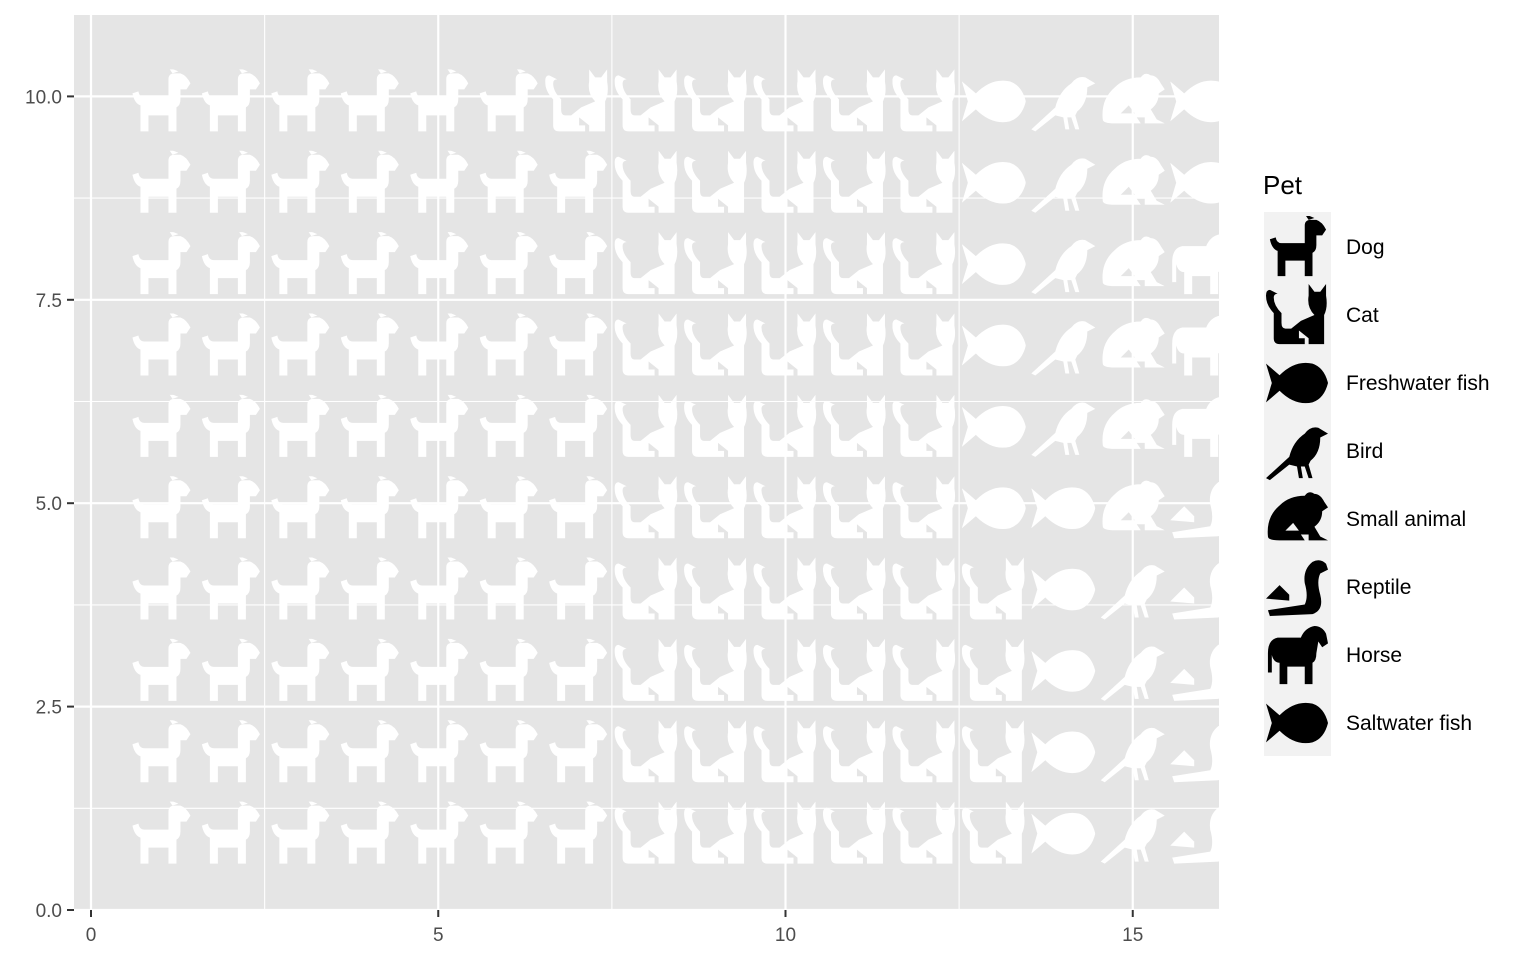 This screenshot has height=960, width=1536. What do you see at coordinates (614, 928) in the screenshot?
I see `x-axis: 0 5 10 15` at bounding box center [614, 928].